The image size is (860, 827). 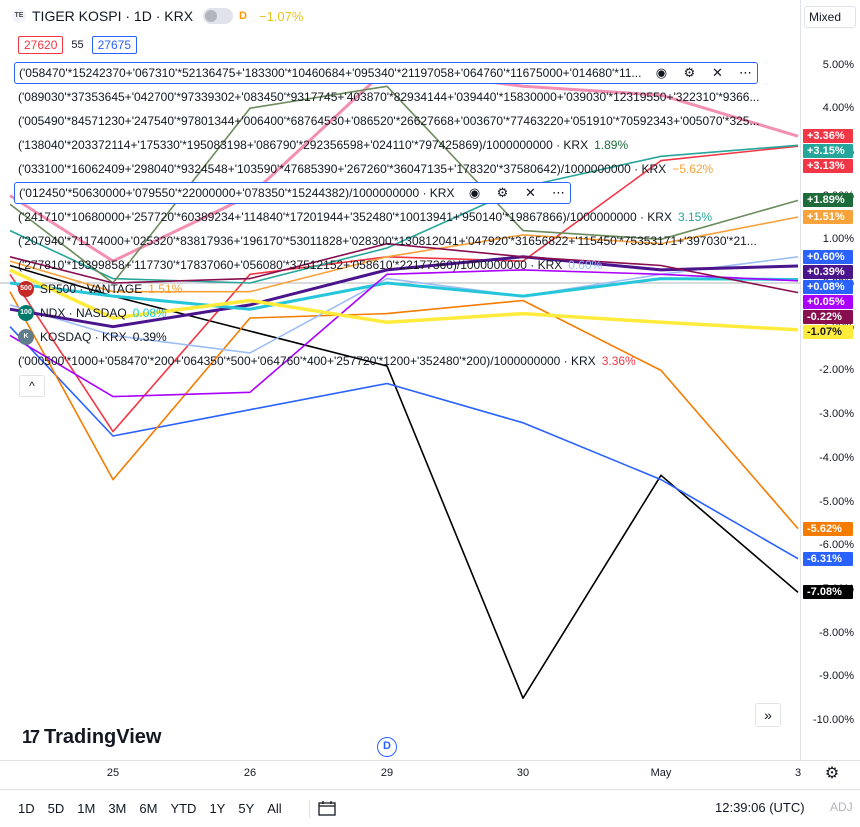 I want to click on series-value-badge: +3.15%, so click(x=828, y=151).